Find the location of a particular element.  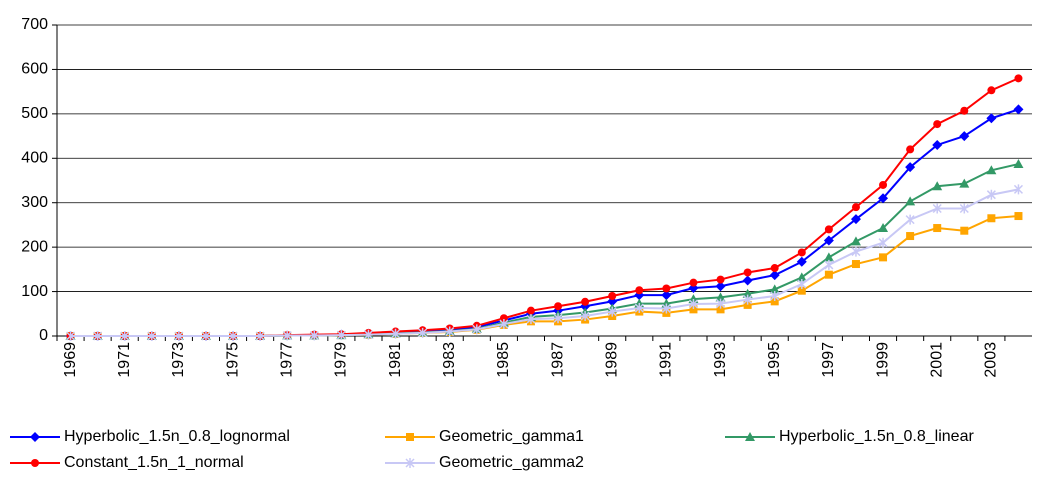

x-tick-label: 1987 is located at coordinates (557, 360).